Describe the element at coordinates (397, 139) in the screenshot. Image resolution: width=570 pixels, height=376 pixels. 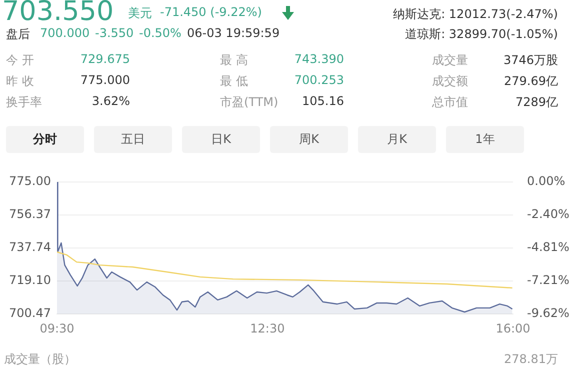
I see `text: 月K` at that location.